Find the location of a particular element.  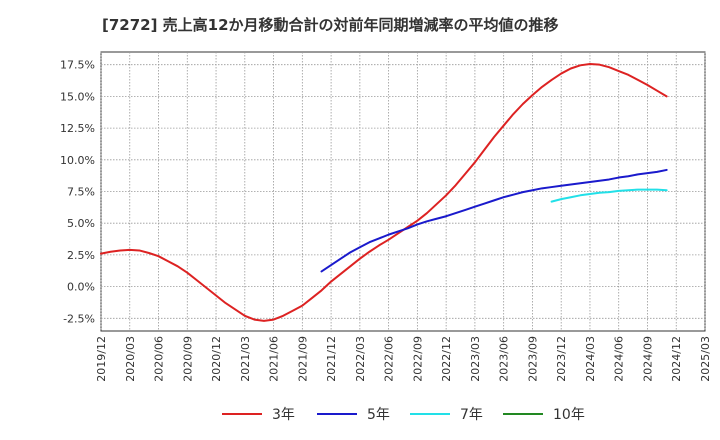

y-tick-label: 7.5% is located at coordinates (81, 192).